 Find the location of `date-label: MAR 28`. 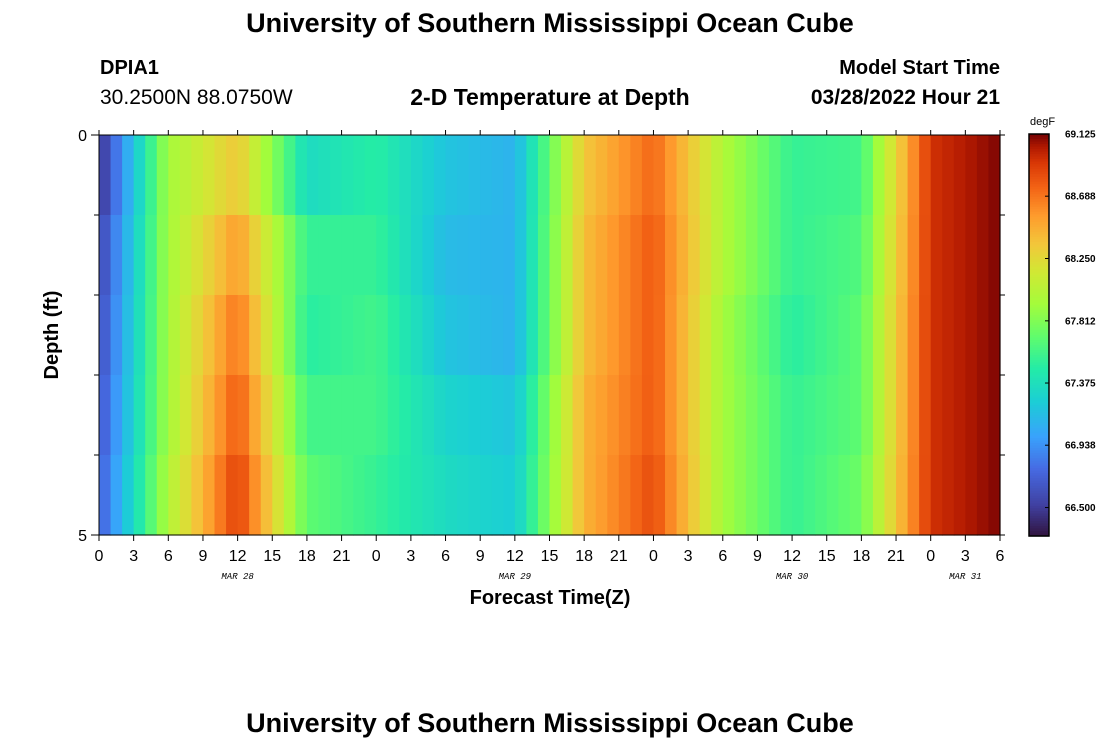

date-label: MAR 28 is located at coordinates (237, 577).